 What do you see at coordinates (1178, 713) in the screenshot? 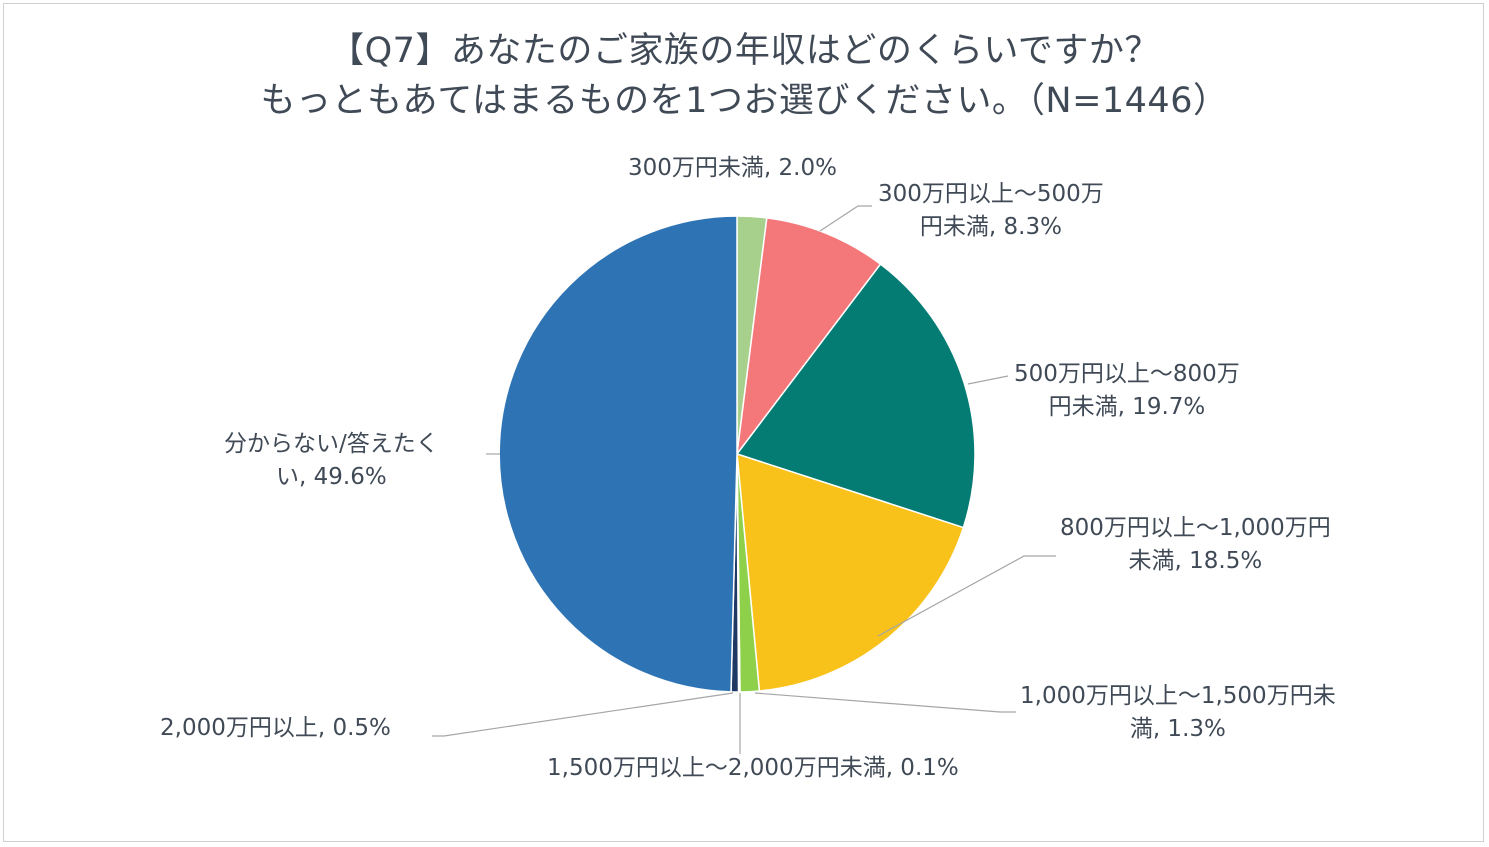
I see `data-label-4: 1,000万円以上～1,500万円未 満, 1.3%` at bounding box center [1178, 713].